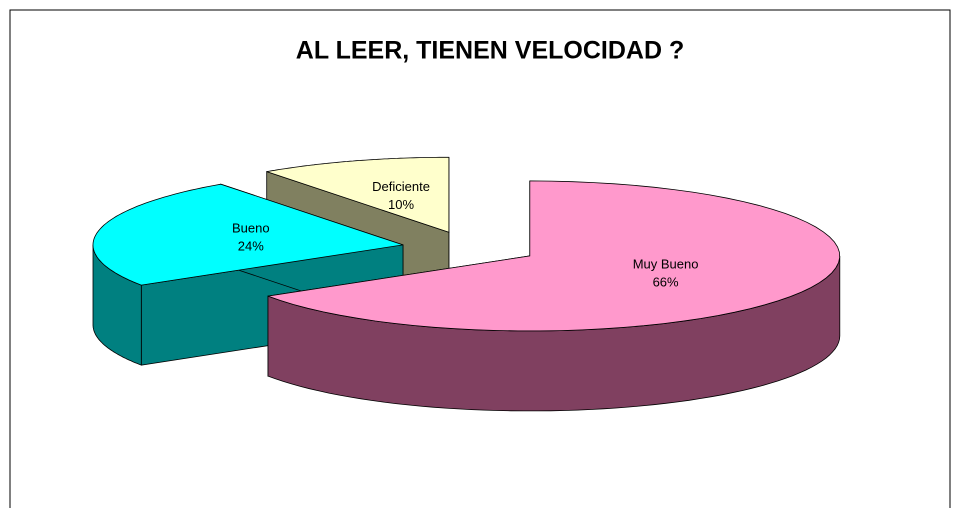 The image size is (960, 508). I want to click on data-label-value: 10%, so click(401, 204).